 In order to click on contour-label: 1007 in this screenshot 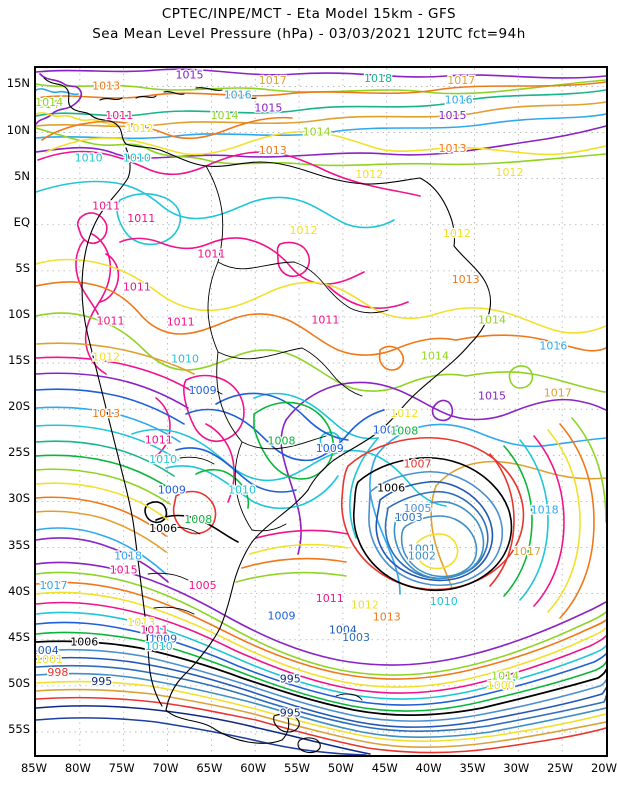, I will do `click(417, 464)`.